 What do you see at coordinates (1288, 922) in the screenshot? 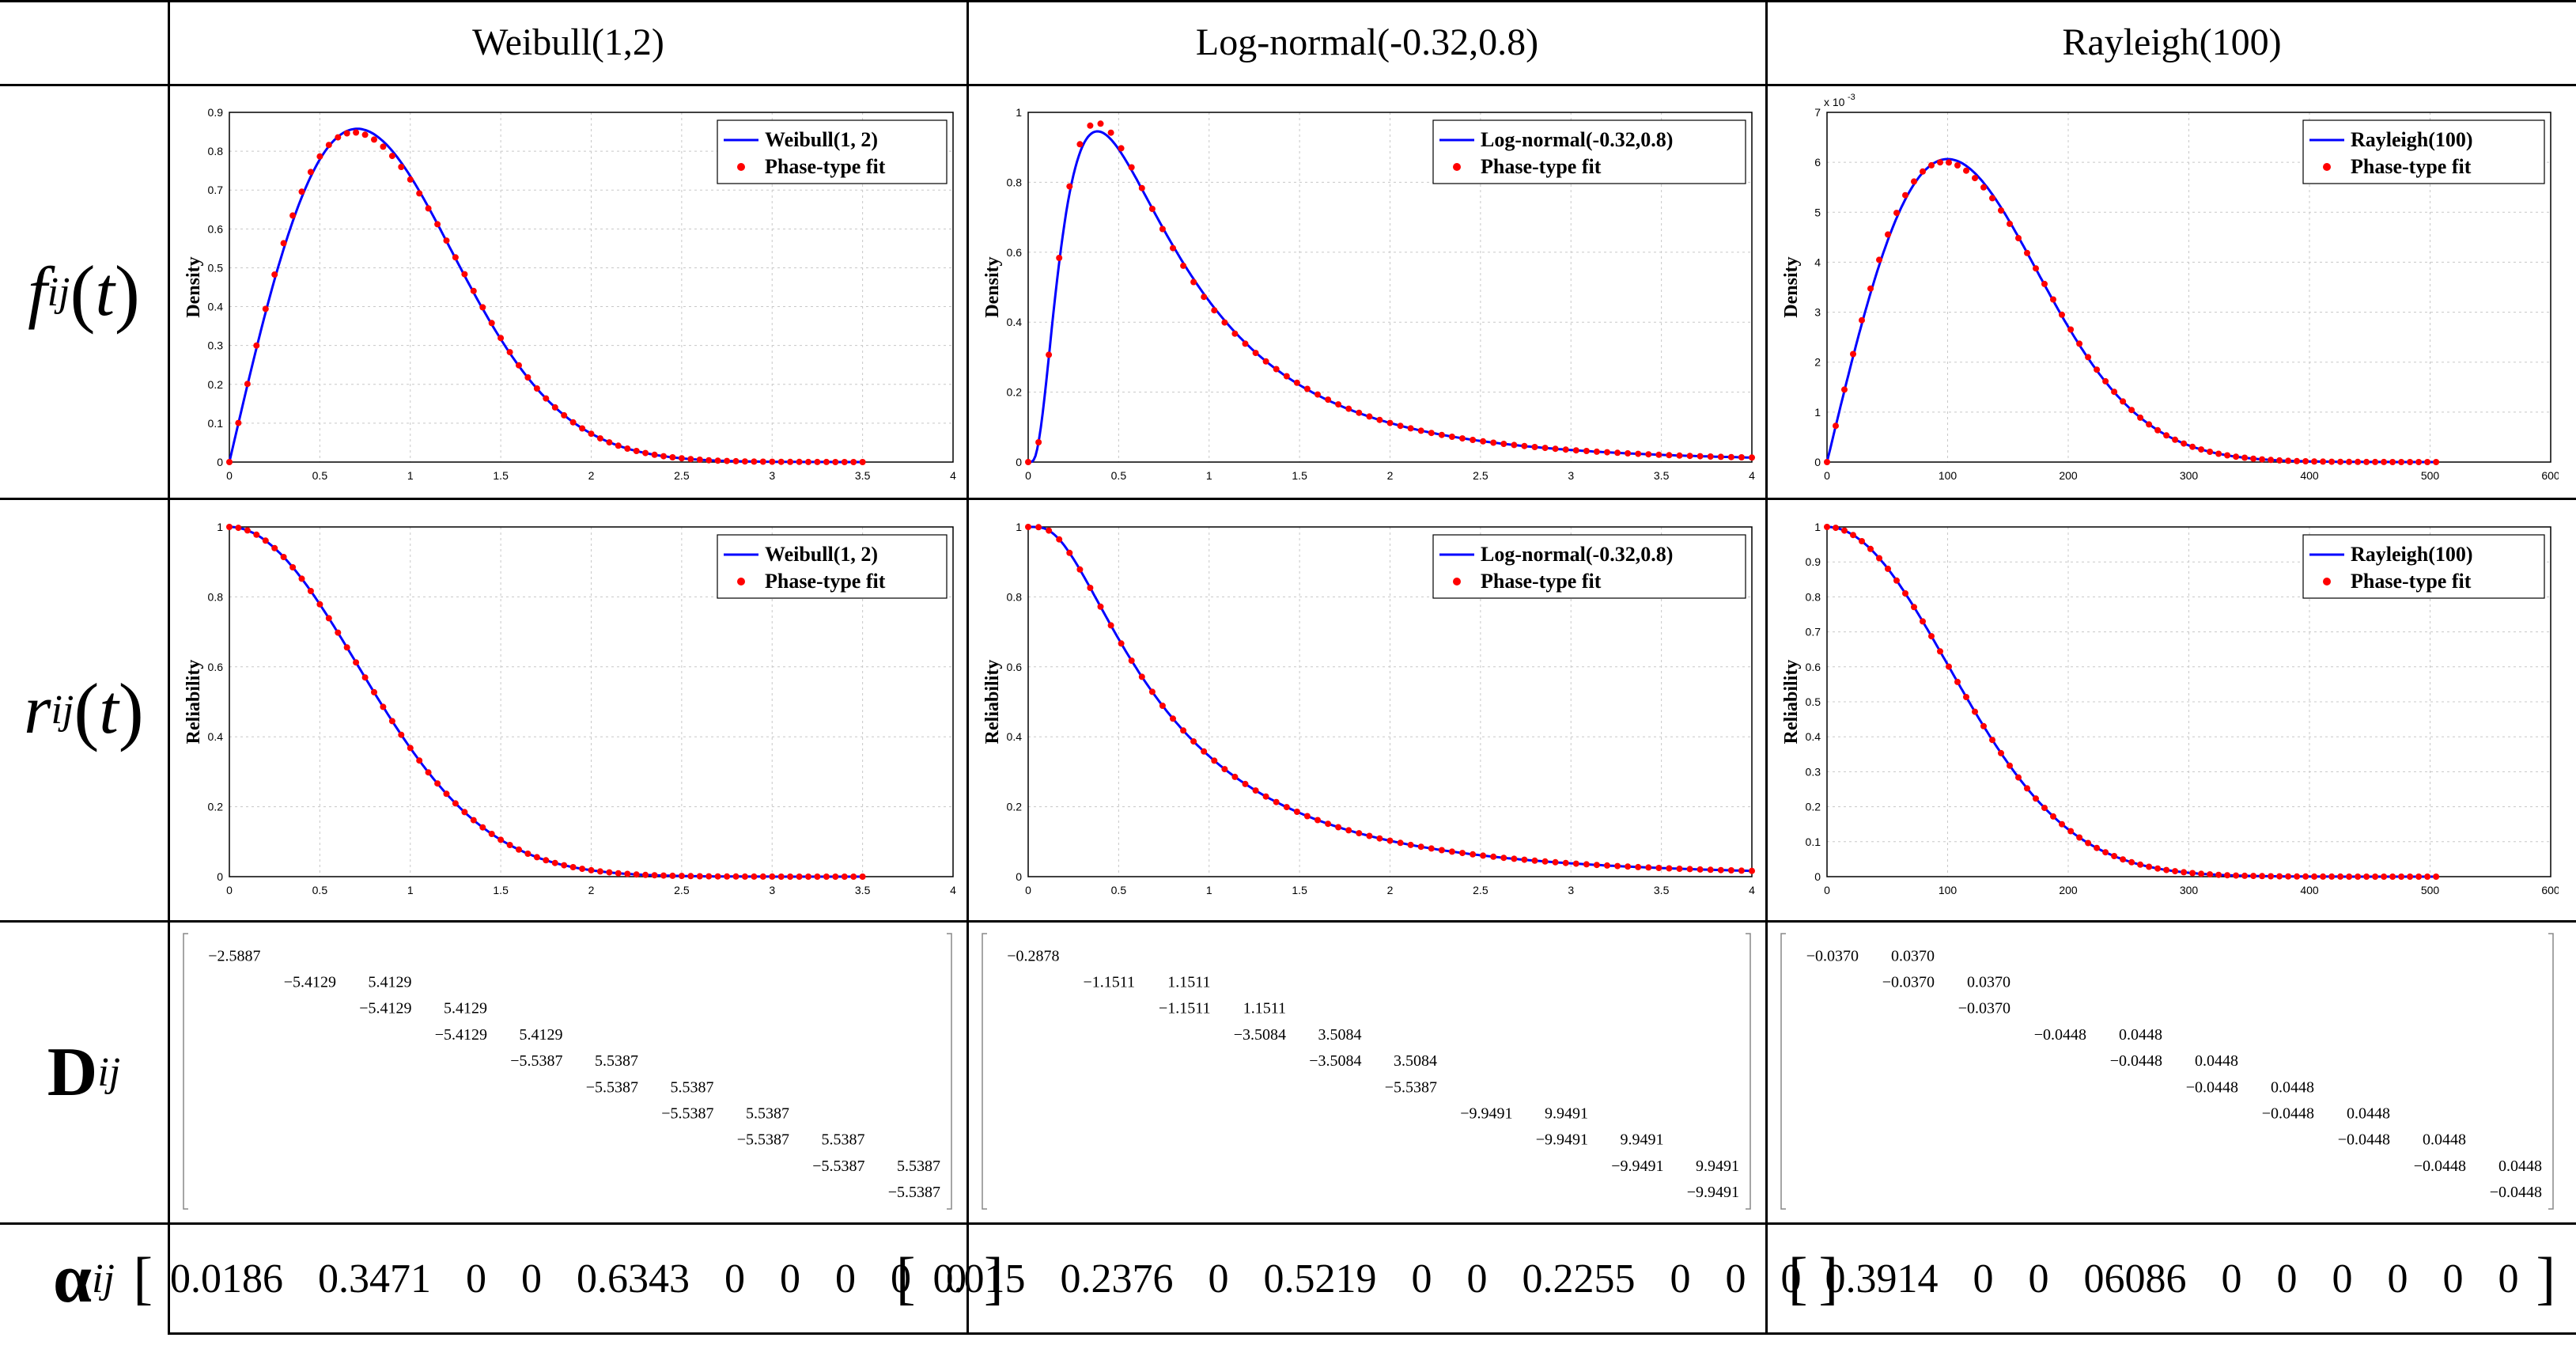
I see `table-rule` at bounding box center [1288, 922].